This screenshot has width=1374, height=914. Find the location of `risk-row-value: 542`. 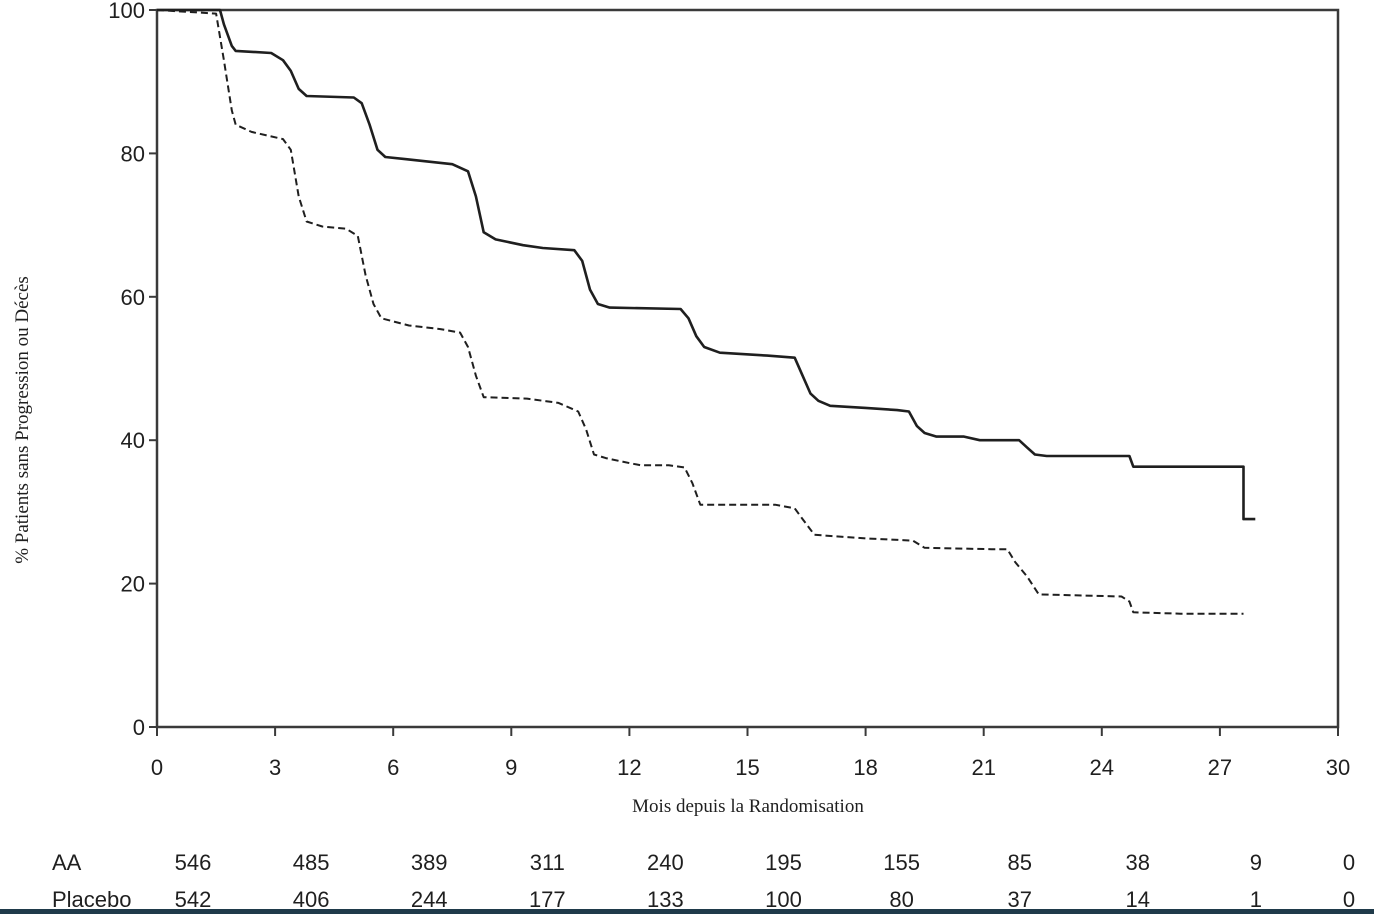

risk-row-value: 542 is located at coordinates (193, 899).